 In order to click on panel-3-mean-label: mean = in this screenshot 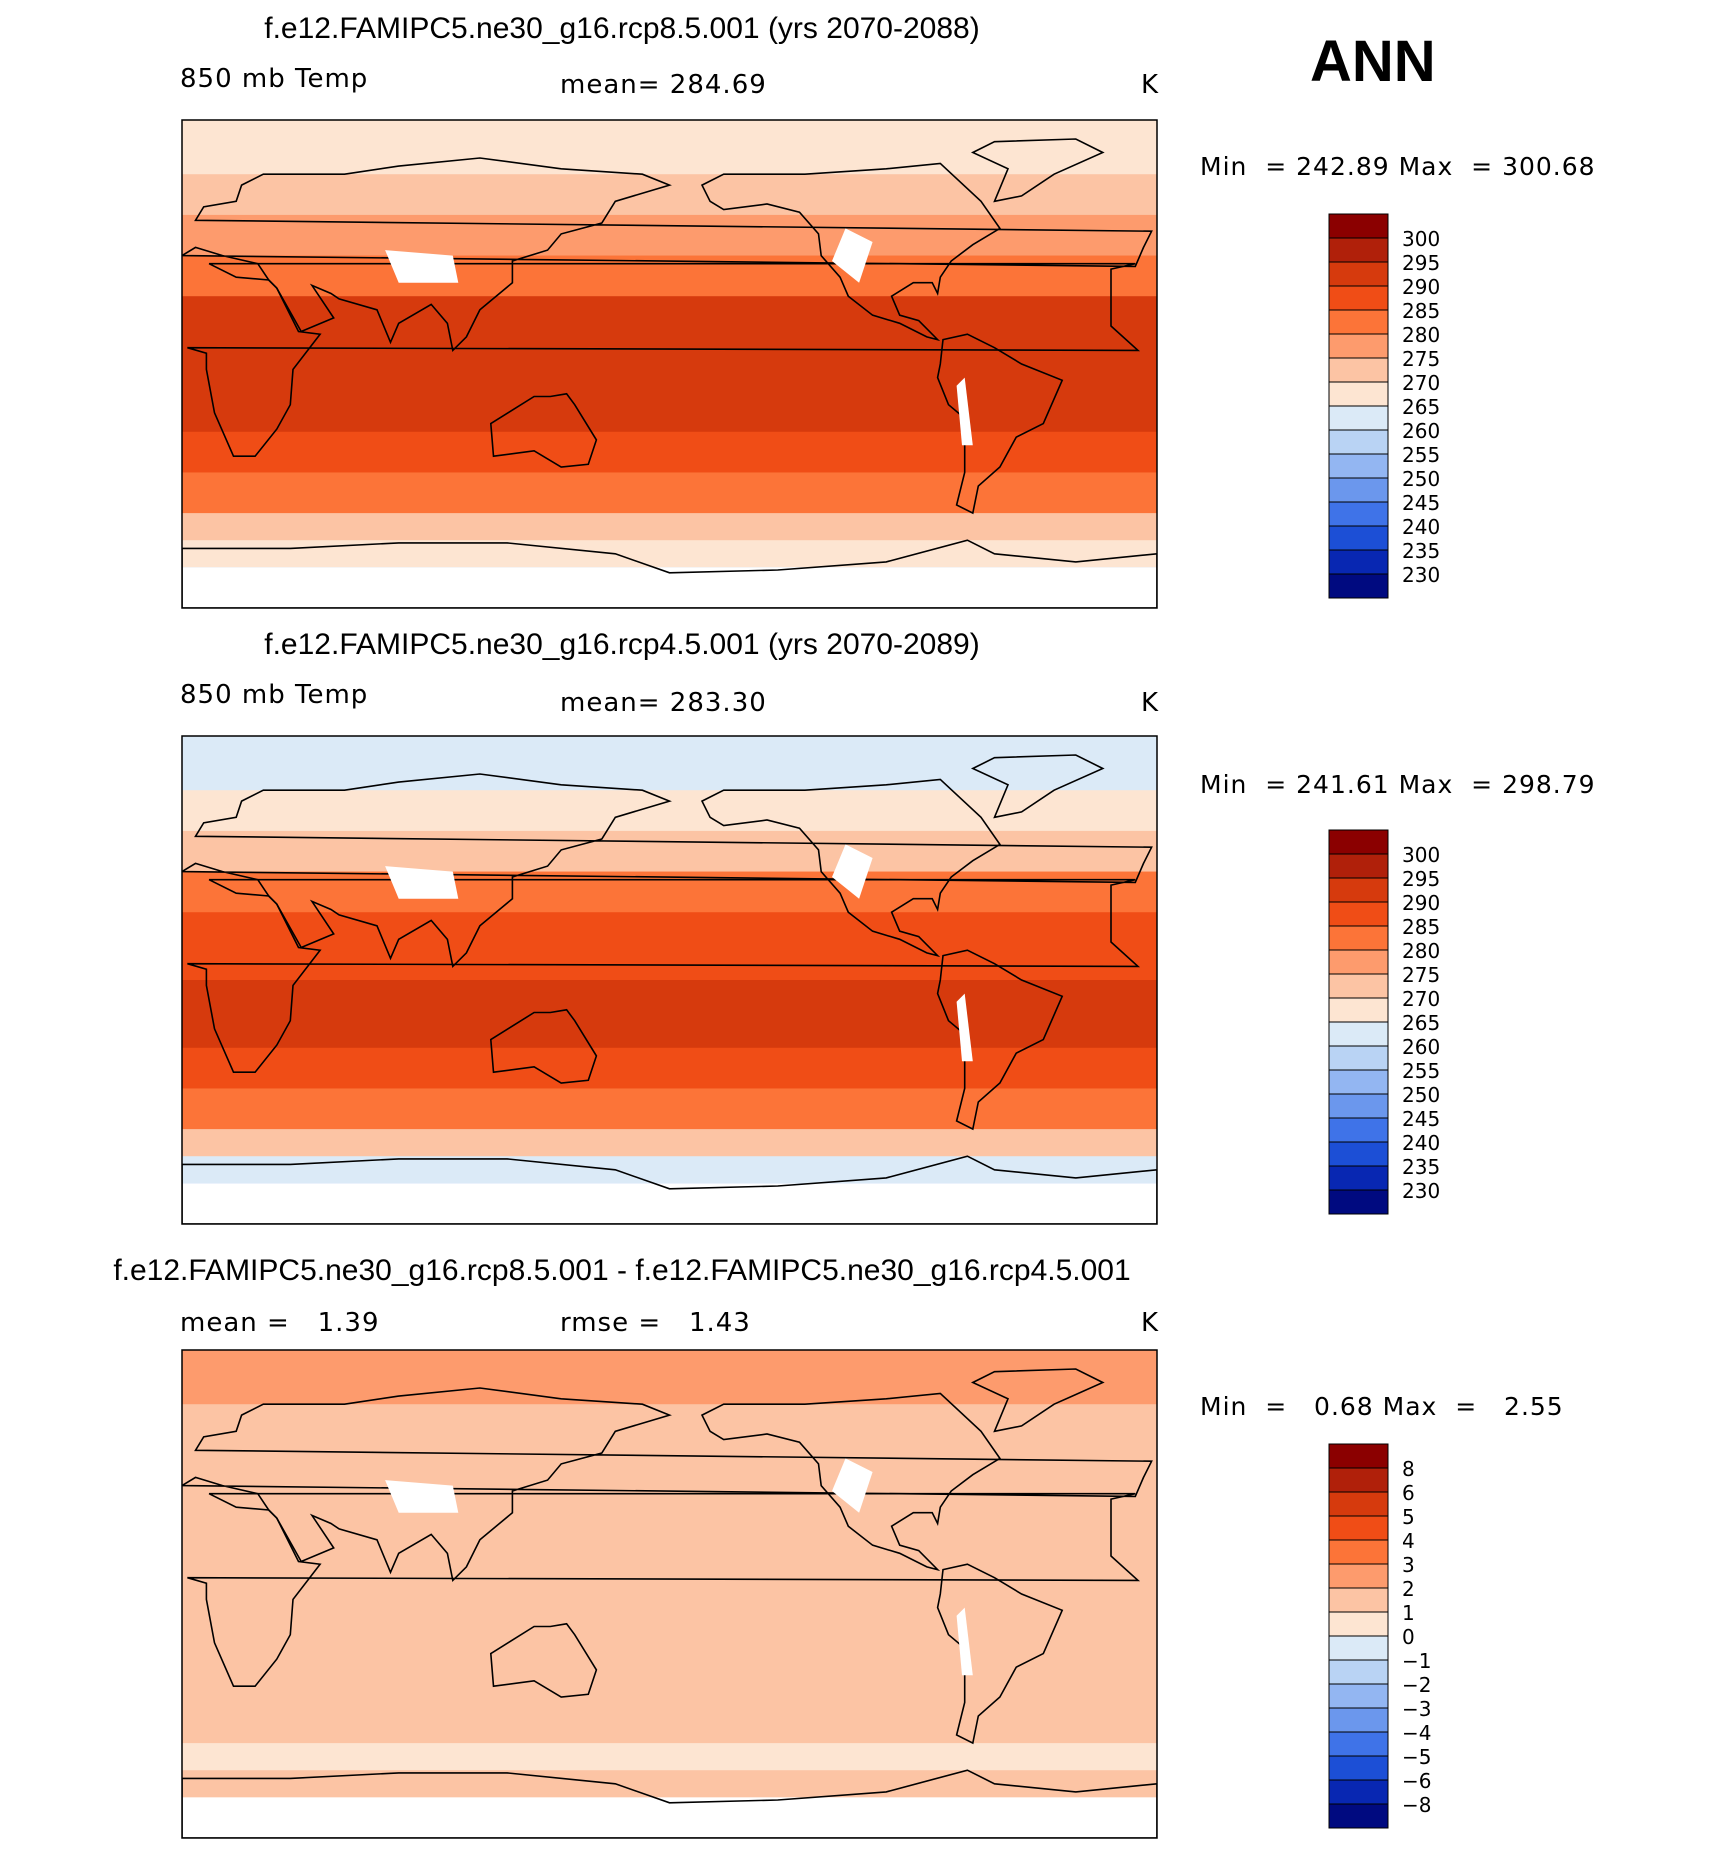, I will do `click(235, 1323)`.